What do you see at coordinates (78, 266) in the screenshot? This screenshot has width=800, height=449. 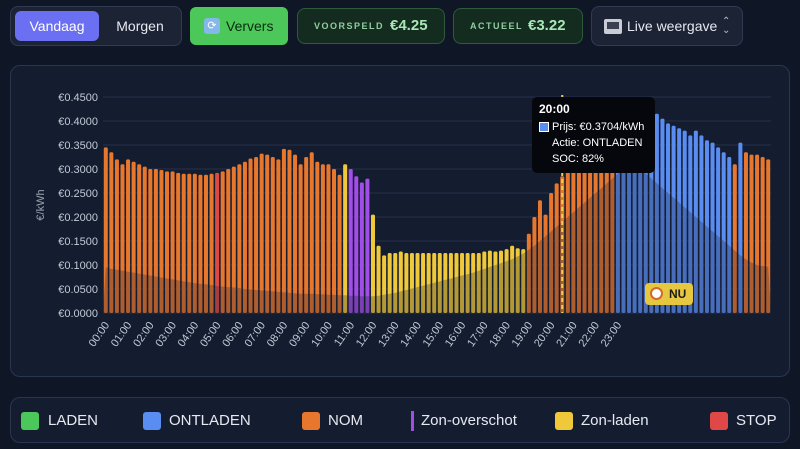 I see `y-tick-label: €0.1000` at bounding box center [78, 266].